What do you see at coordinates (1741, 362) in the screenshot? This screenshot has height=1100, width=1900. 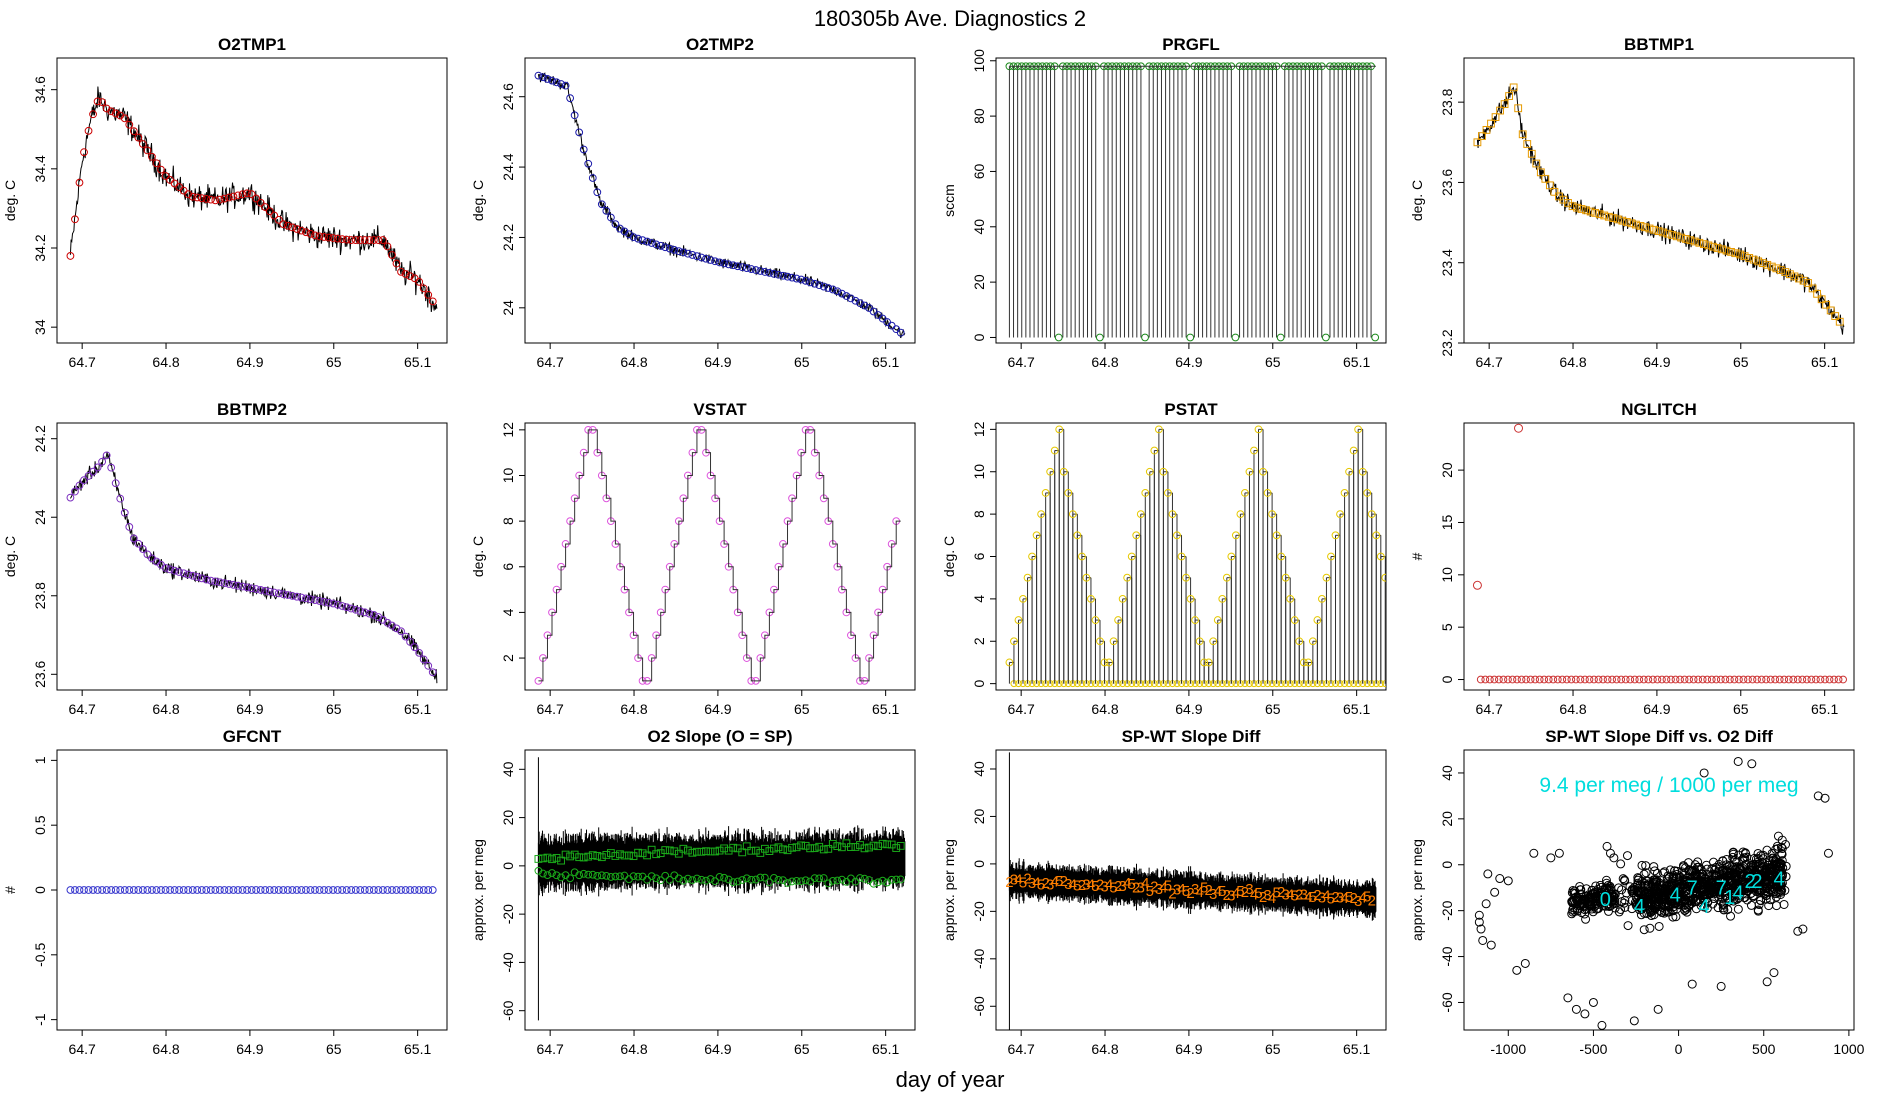 I see `x-tick-label: 65` at bounding box center [1741, 362].